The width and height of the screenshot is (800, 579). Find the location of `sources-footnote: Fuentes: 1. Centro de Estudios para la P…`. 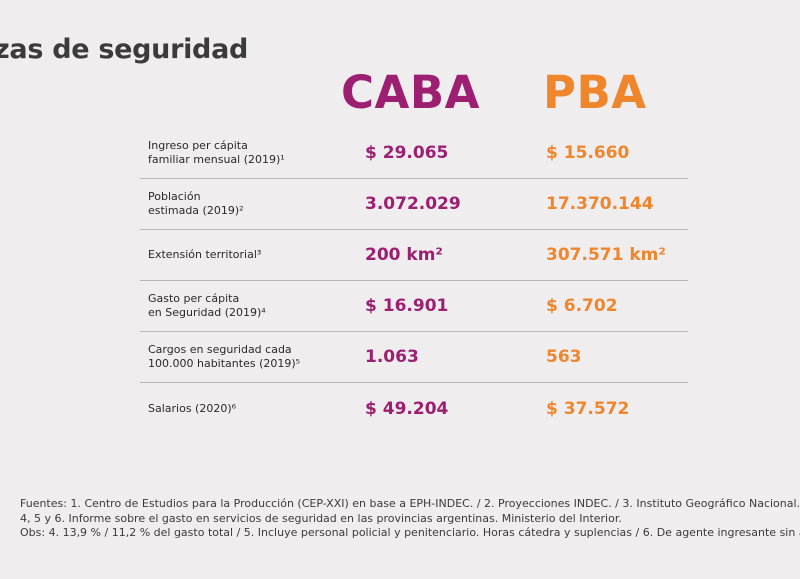

sources-footnote: Fuentes: 1. Centro de Estudios para la P… is located at coordinates (410, 519).